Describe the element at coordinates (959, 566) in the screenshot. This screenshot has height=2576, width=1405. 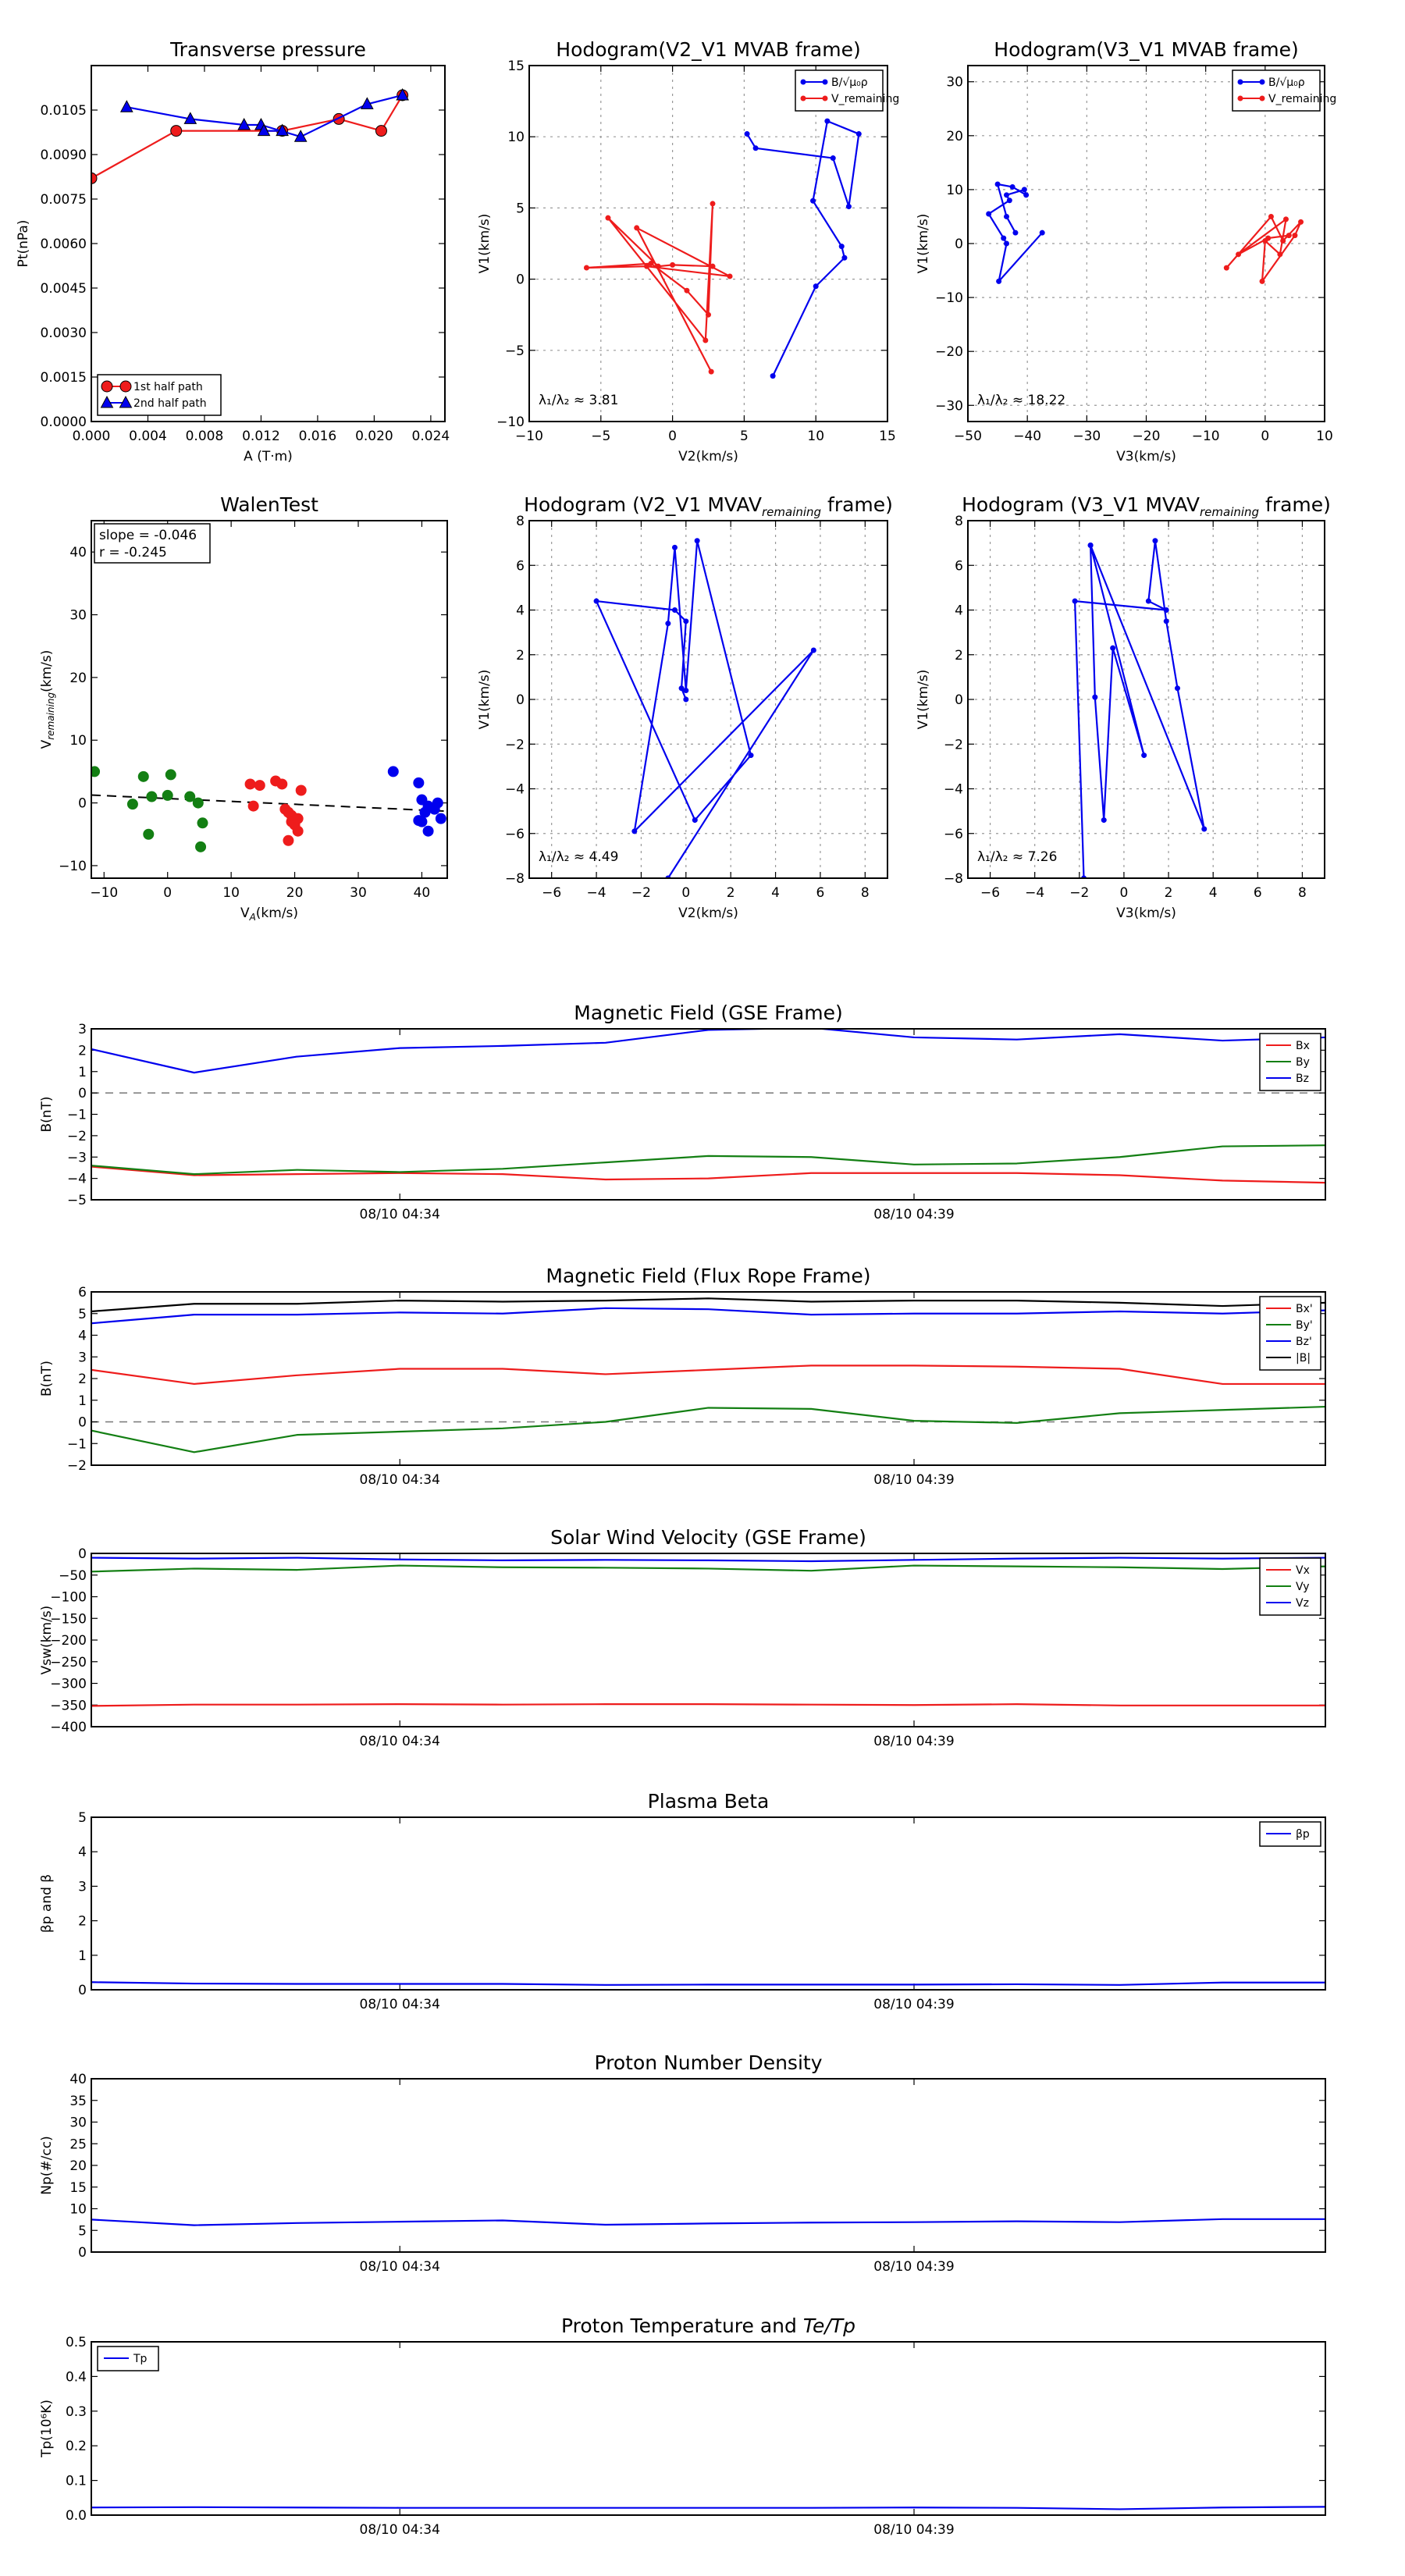
I see `y-tick-label: 6` at that location.